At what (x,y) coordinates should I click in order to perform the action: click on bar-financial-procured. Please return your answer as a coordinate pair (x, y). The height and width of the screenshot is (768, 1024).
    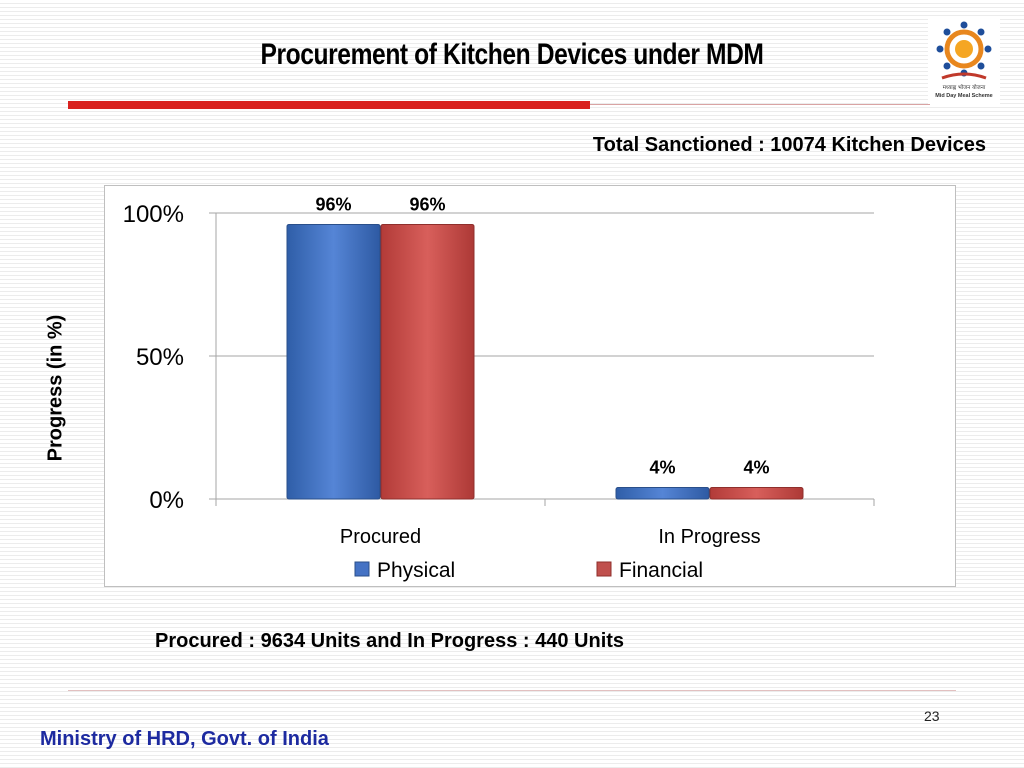
    Looking at the image, I should click on (427, 361).